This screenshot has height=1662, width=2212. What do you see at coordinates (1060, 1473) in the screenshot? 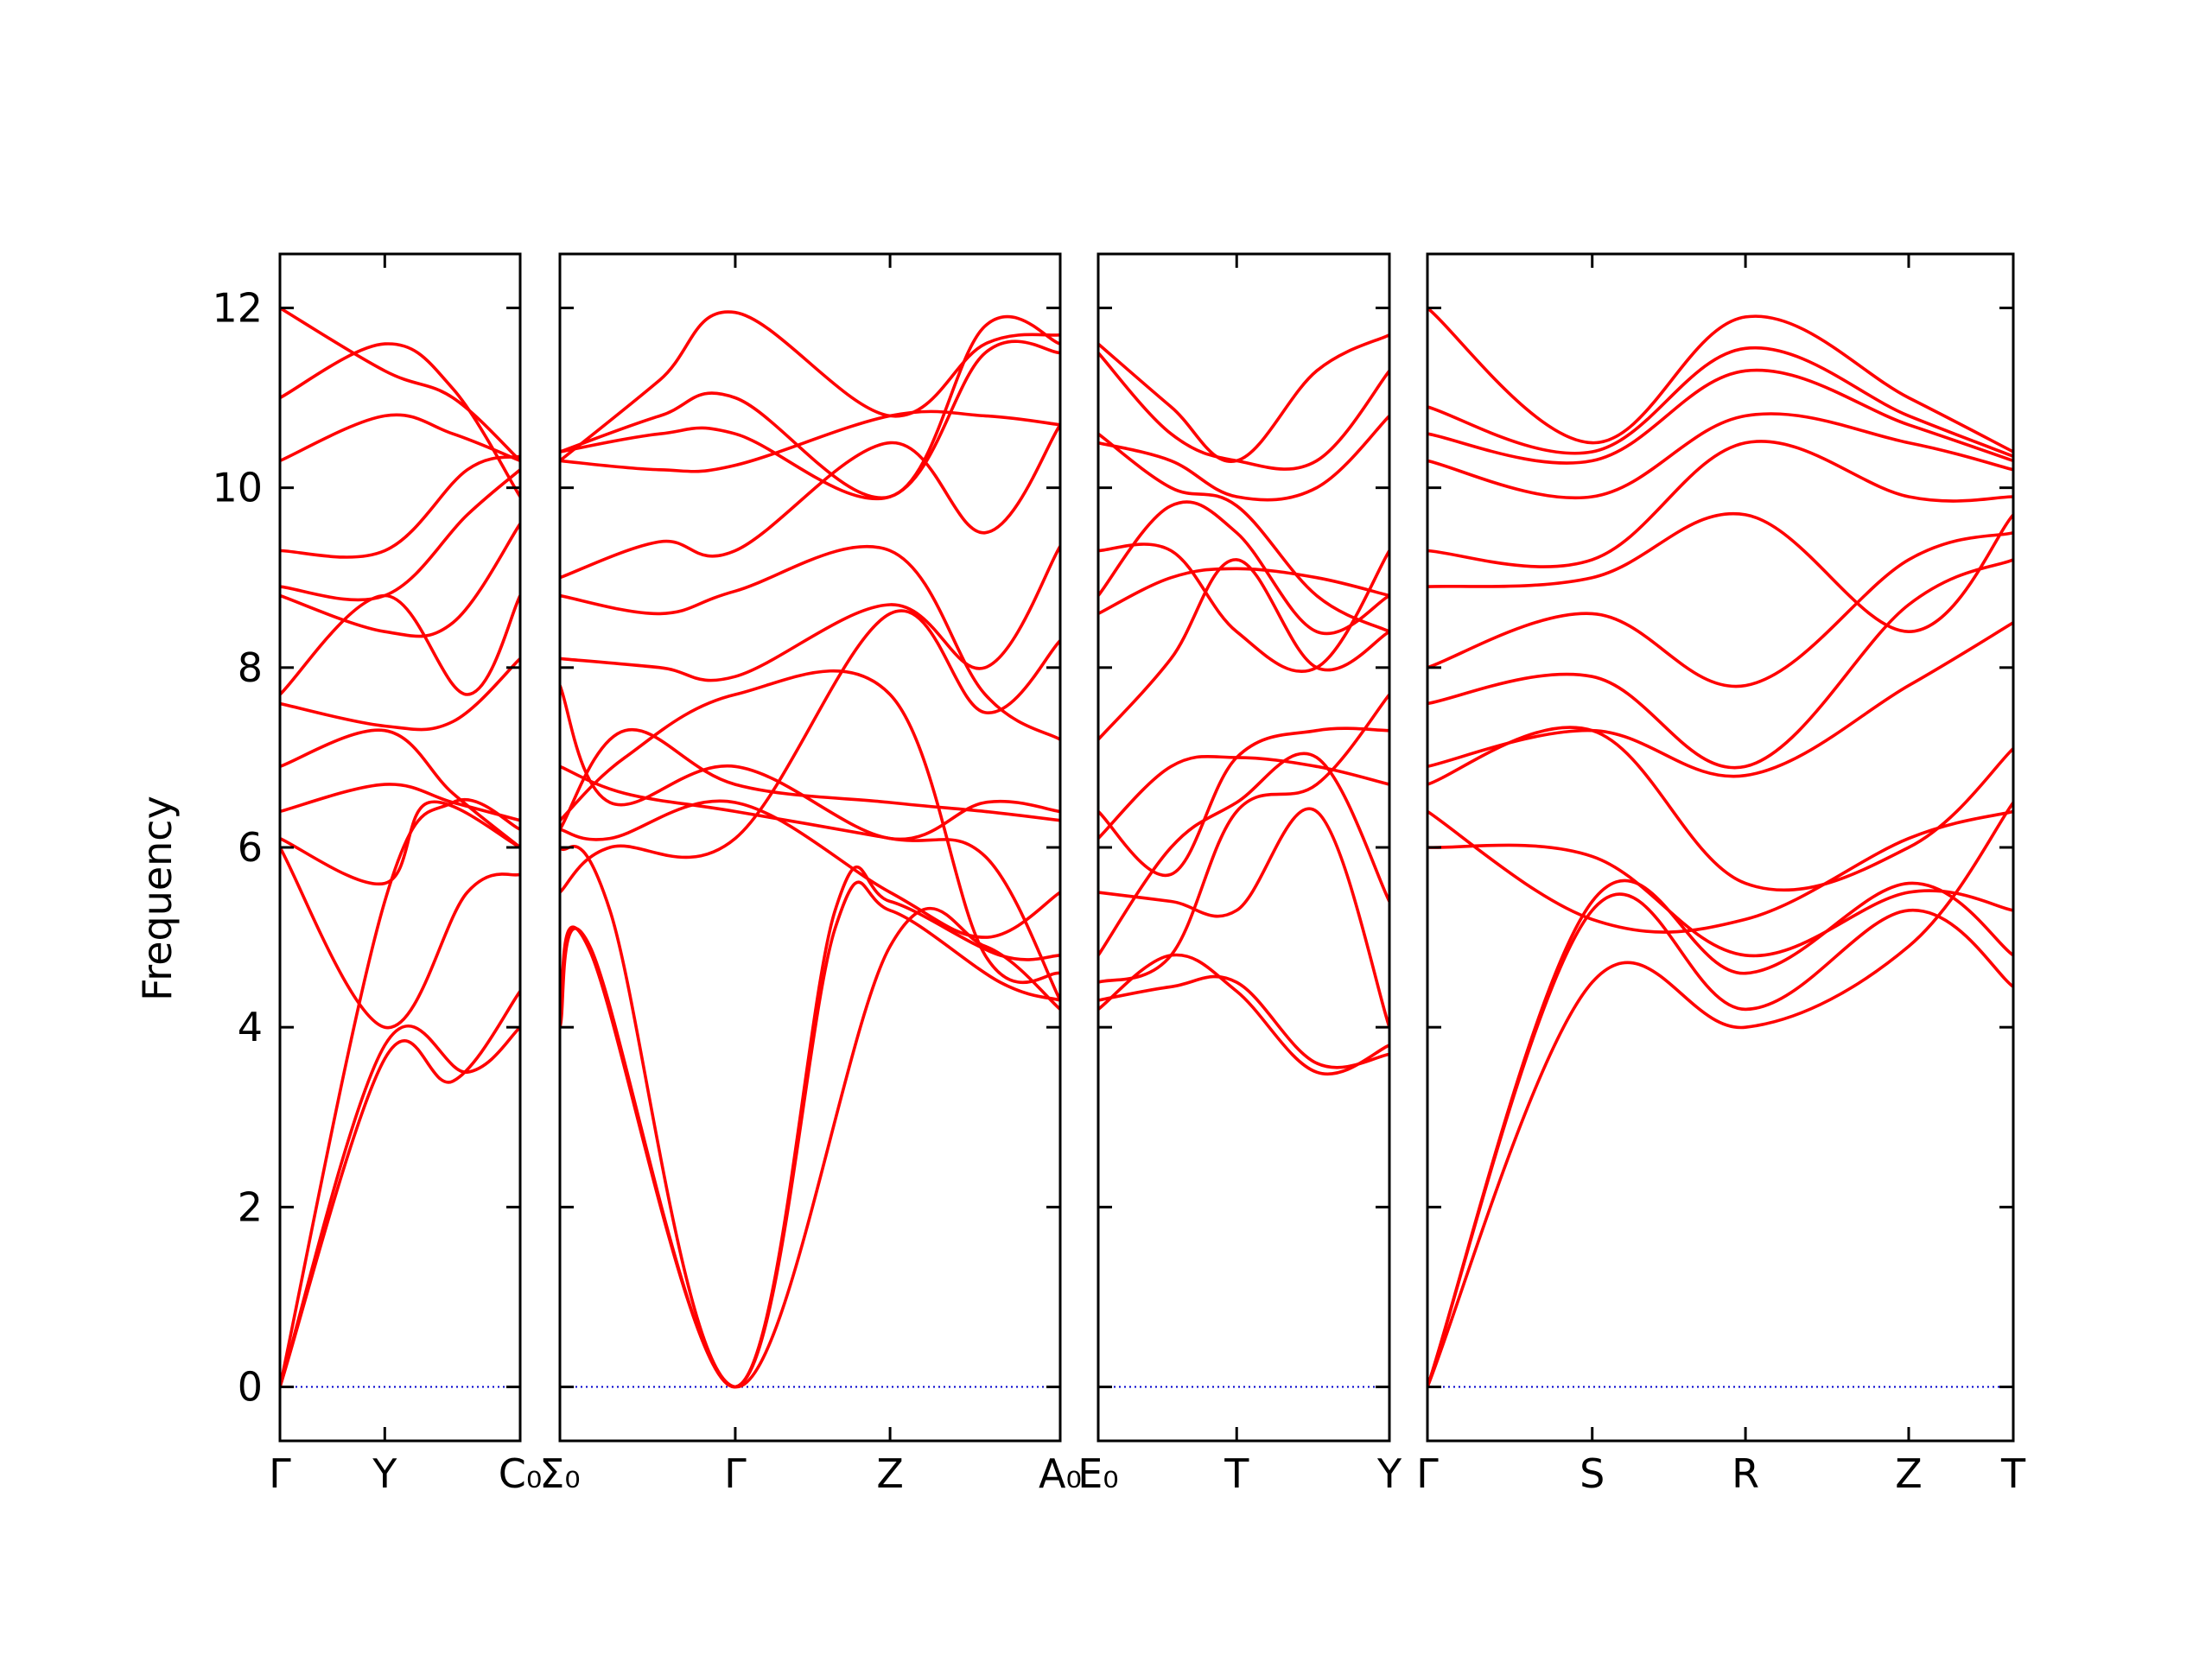
I see `panel-2-xtick-label-4: A₀` at bounding box center [1060, 1473].